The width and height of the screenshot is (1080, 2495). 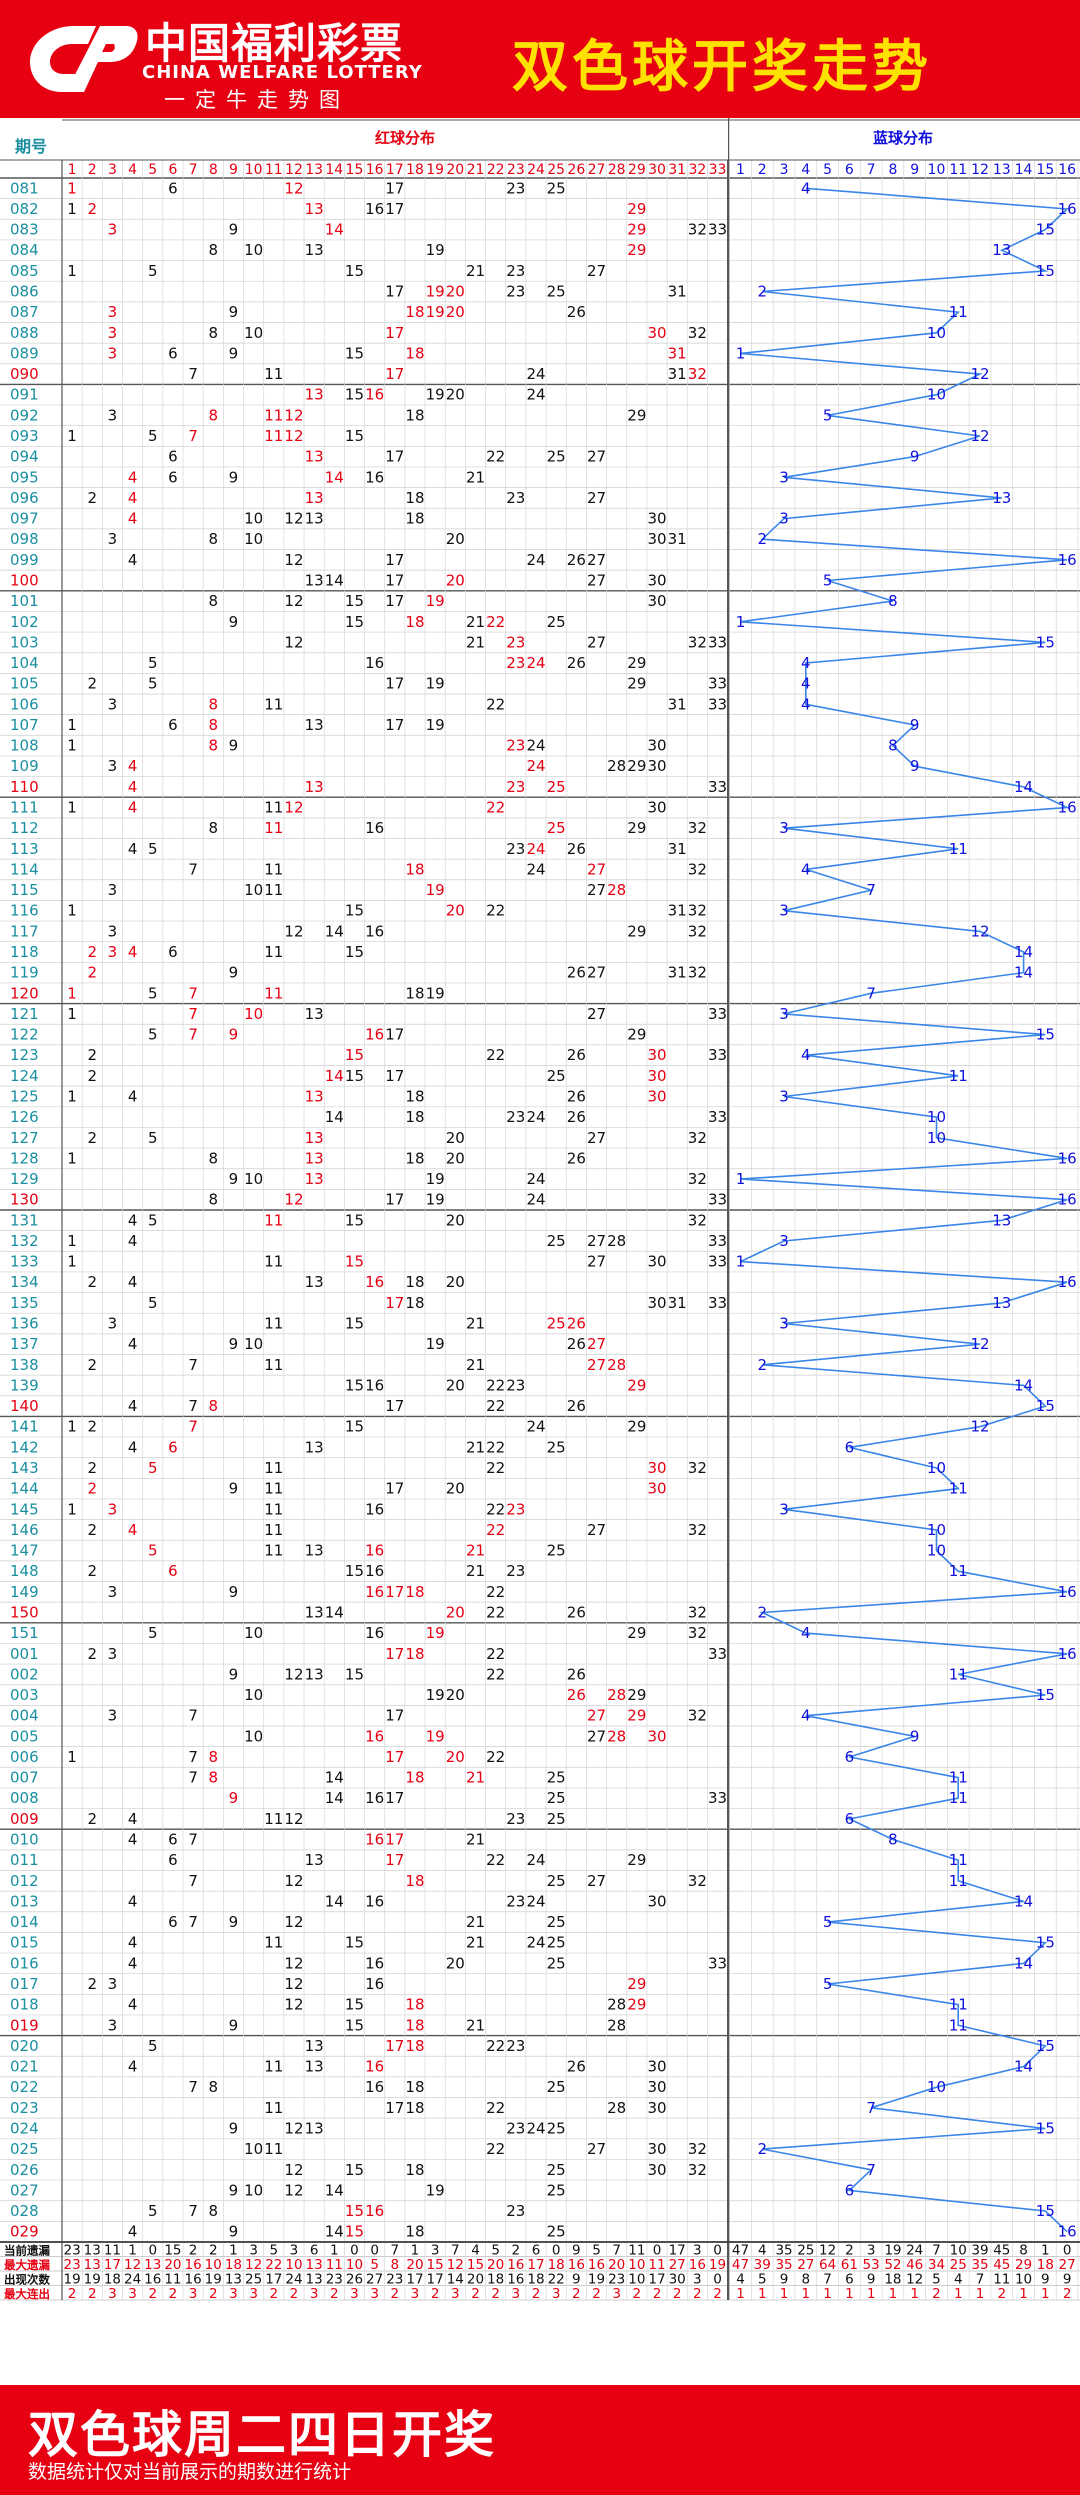 What do you see at coordinates (903, 138) in the screenshot?
I see `blue-ball-header: 蓝球分布` at bounding box center [903, 138].